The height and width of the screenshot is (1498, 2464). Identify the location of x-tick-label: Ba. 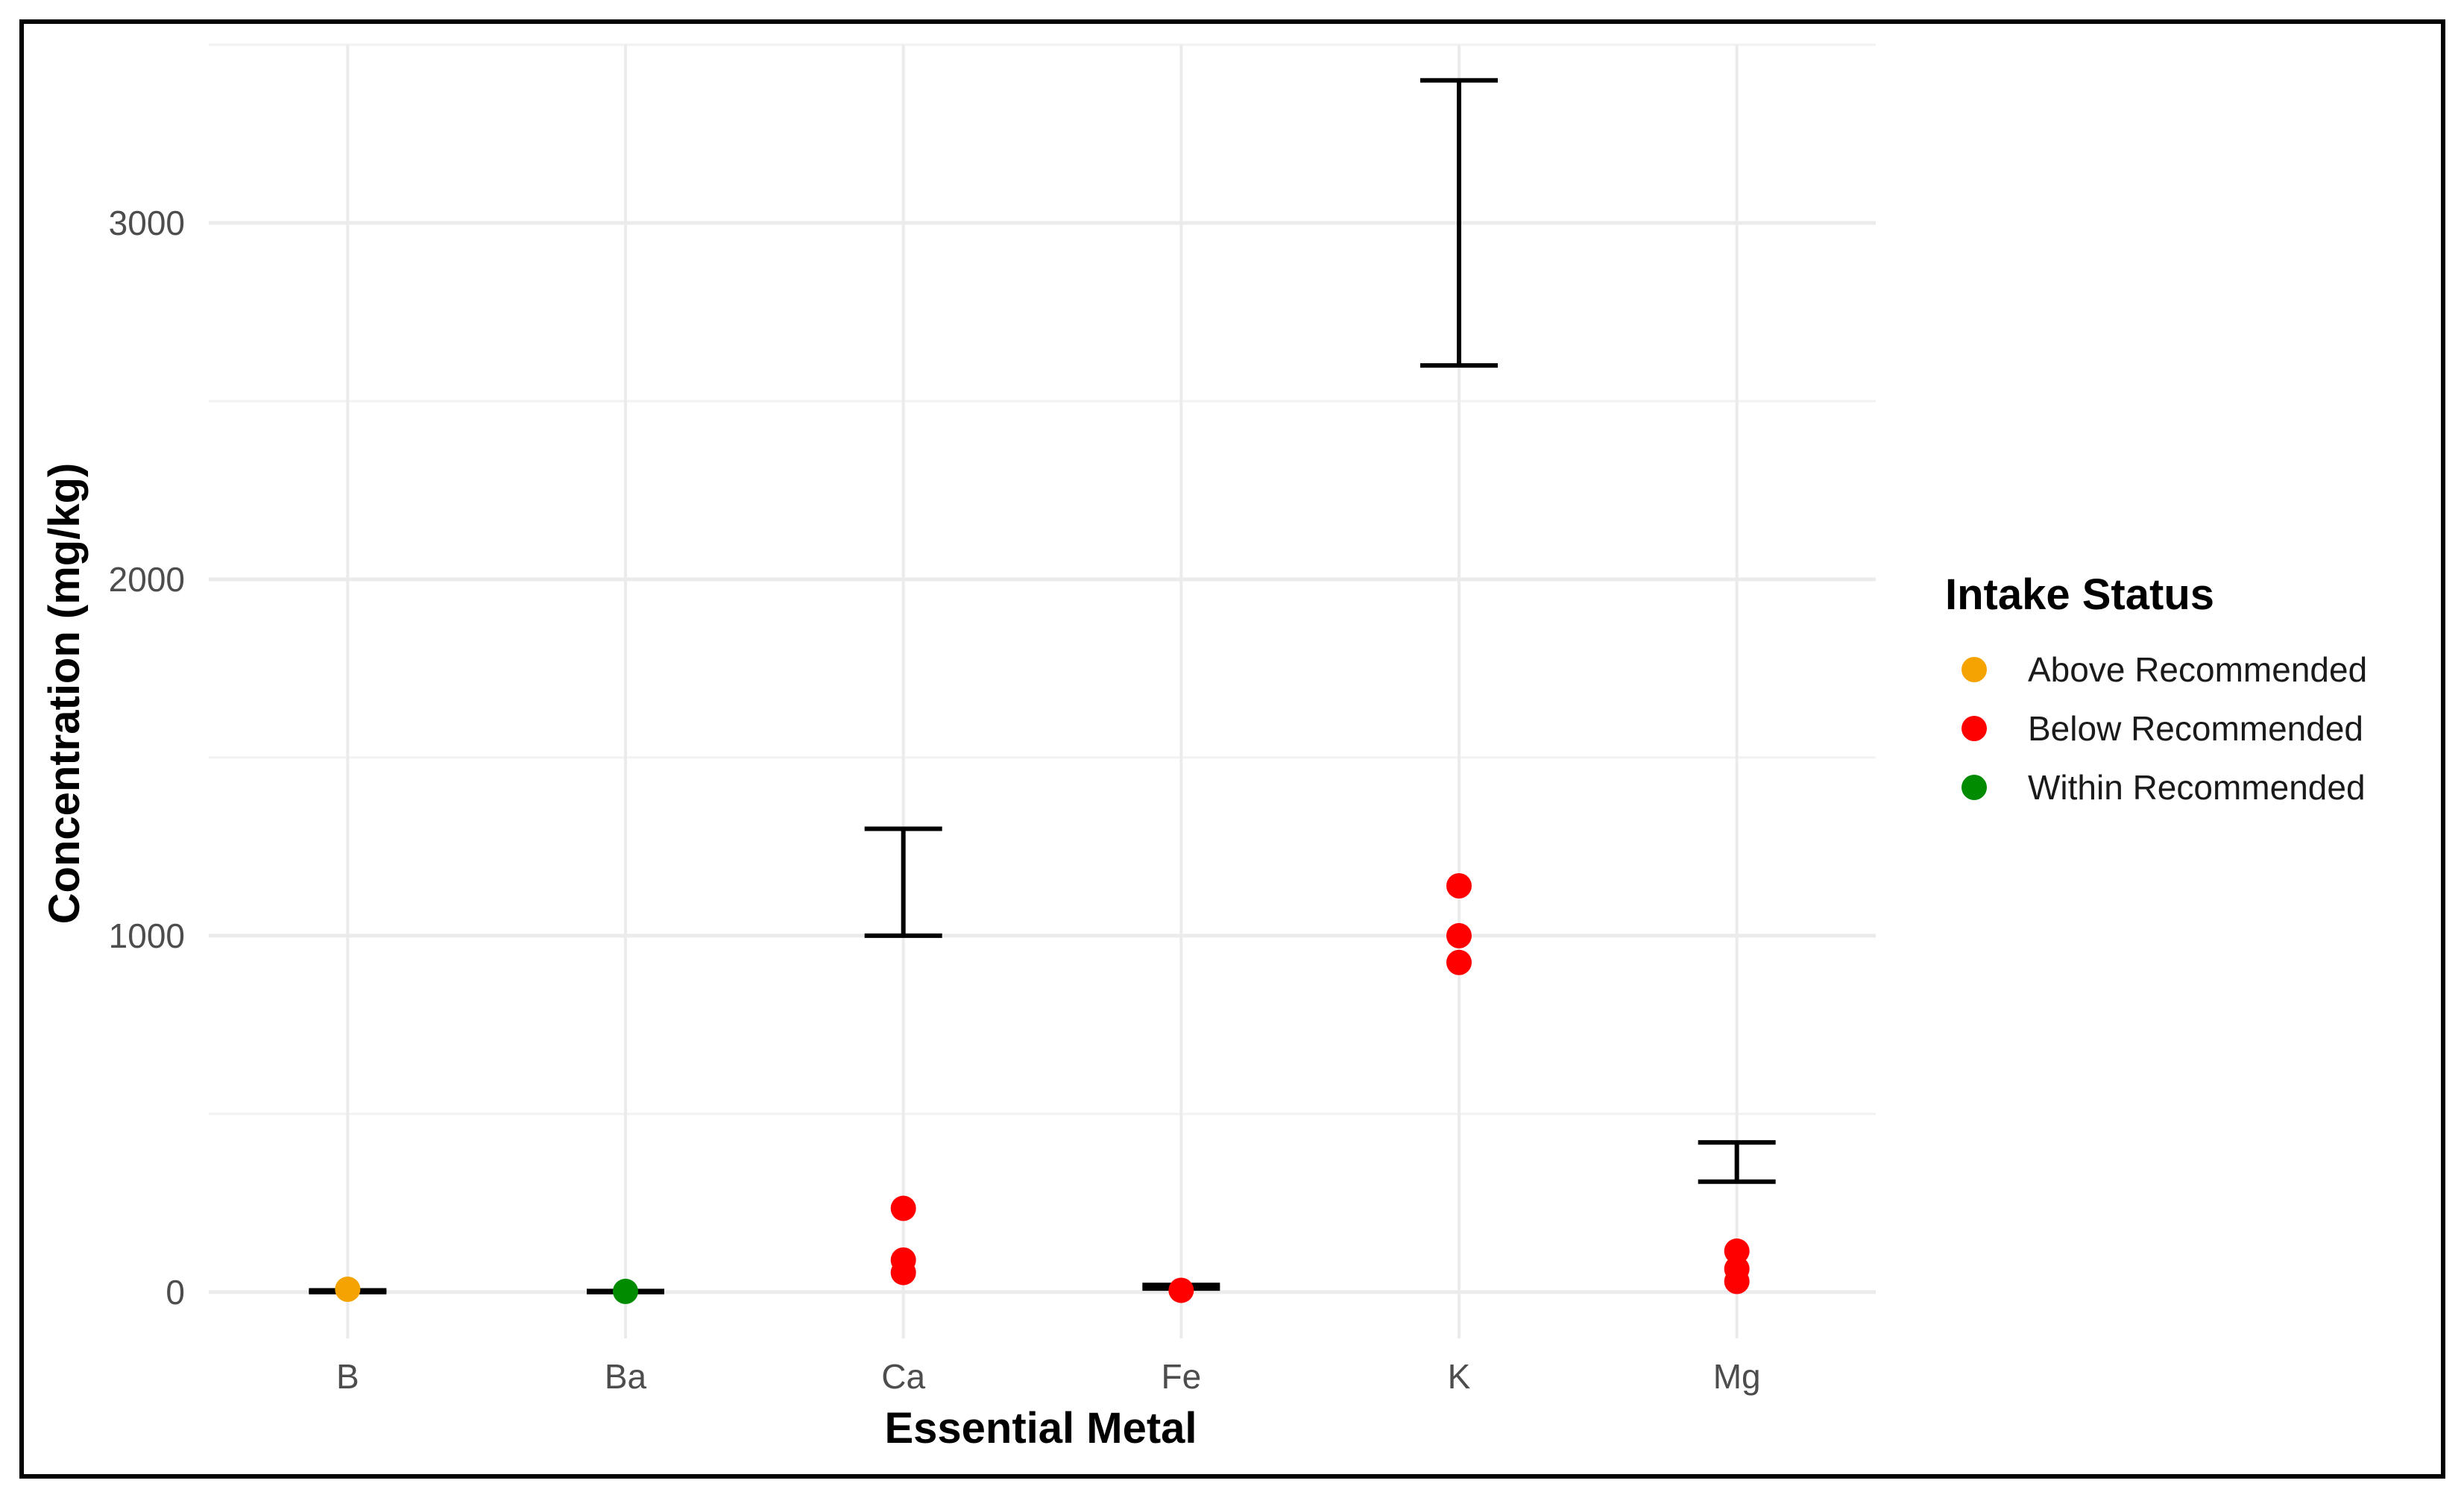
(626, 1376).